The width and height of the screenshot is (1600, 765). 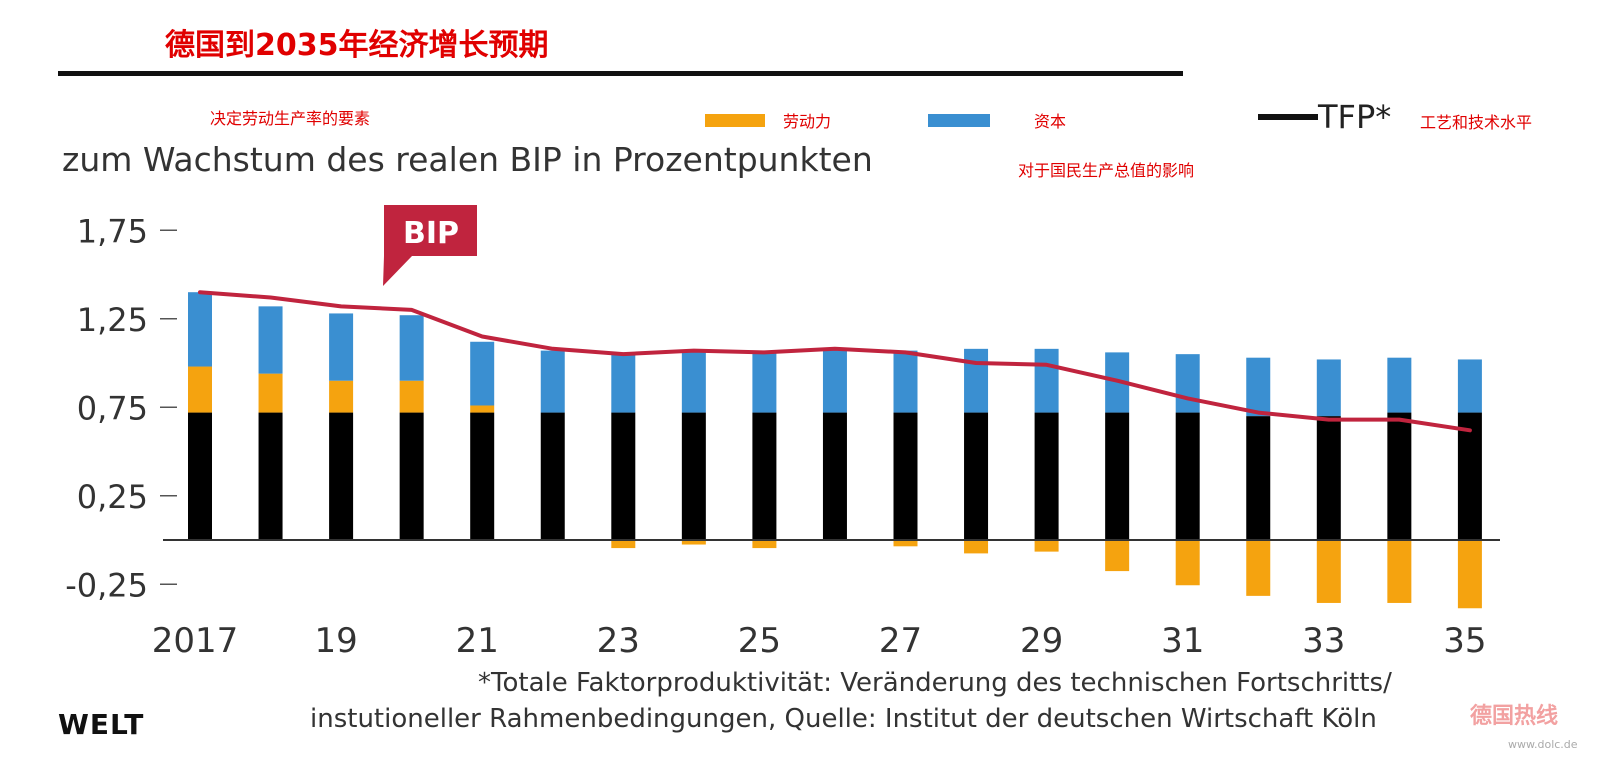 I want to click on bip-line, so click(x=835, y=361).